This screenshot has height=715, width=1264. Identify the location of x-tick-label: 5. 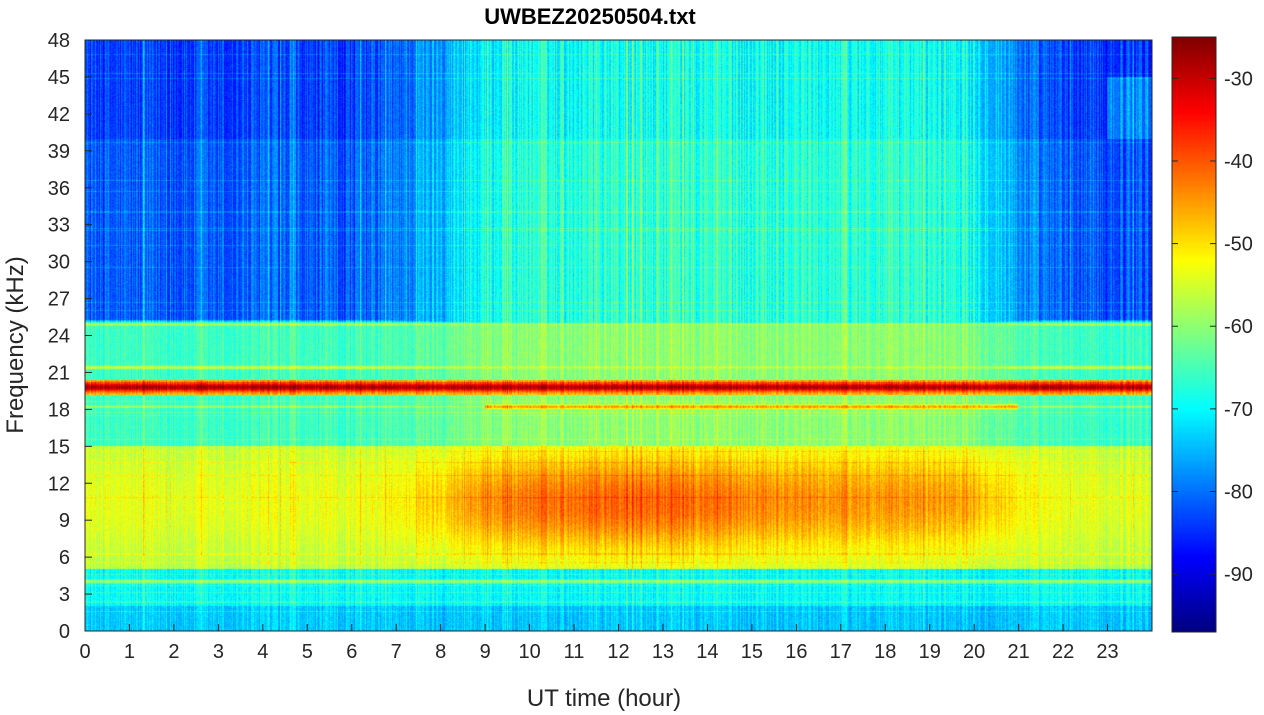
(307, 652).